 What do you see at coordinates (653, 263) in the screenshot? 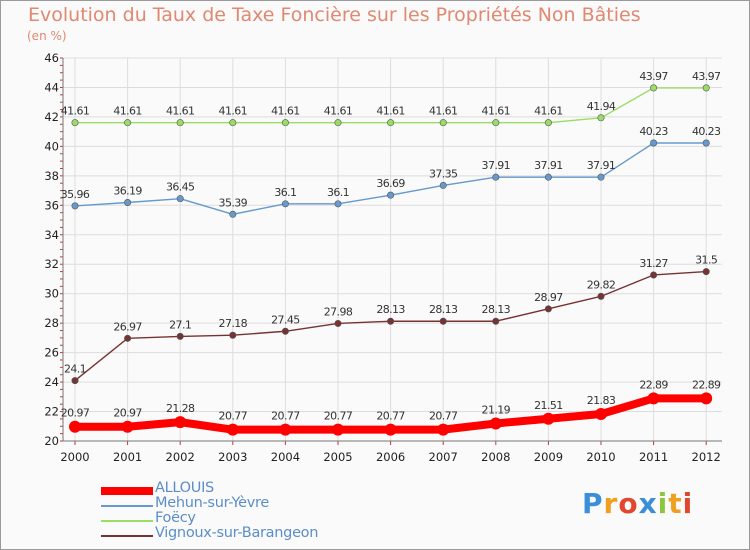
I see `data-label: 31.27` at bounding box center [653, 263].